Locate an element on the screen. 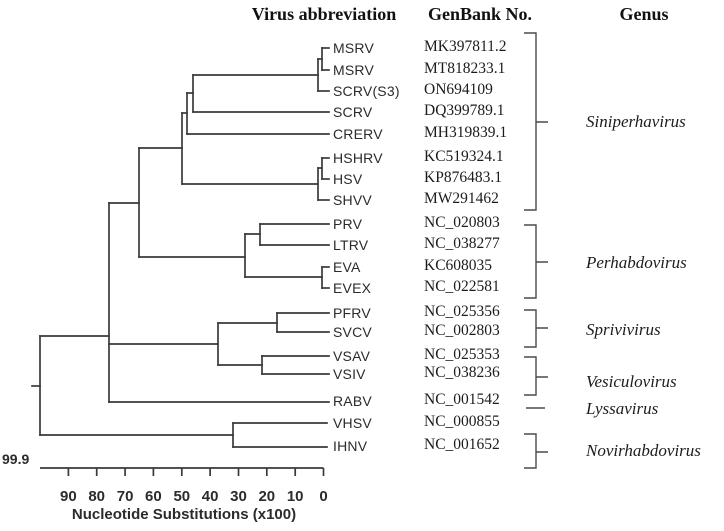  taxon-label: CRERV is located at coordinates (358, 134).